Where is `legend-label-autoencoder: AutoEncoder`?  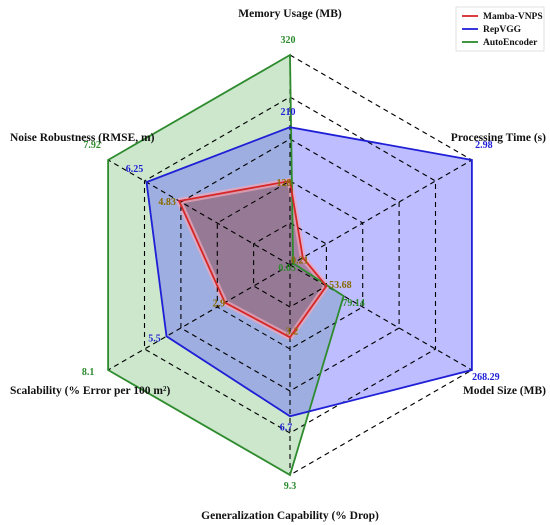 legend-label-autoencoder: AutoEncoder is located at coordinates (510, 43).